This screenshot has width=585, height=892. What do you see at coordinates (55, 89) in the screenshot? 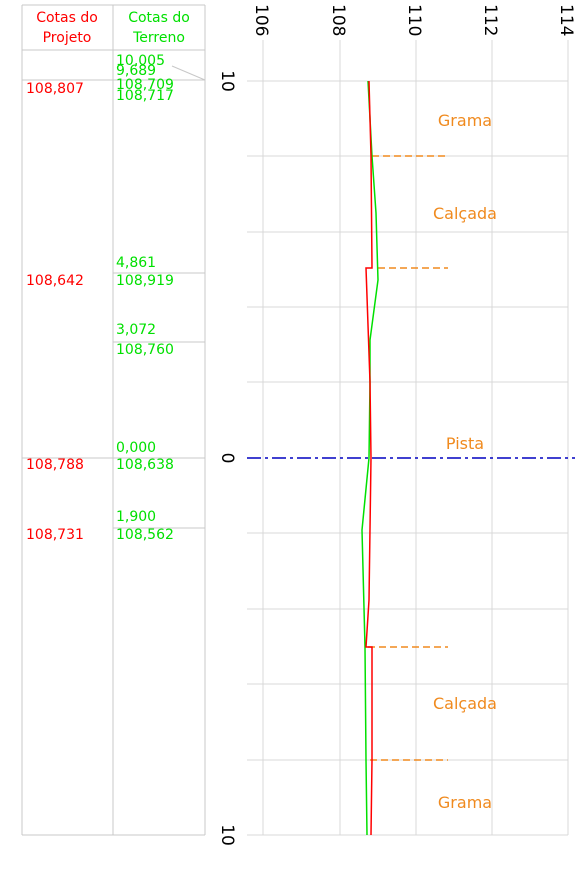
I see `project-value: 108,807` at bounding box center [55, 89].